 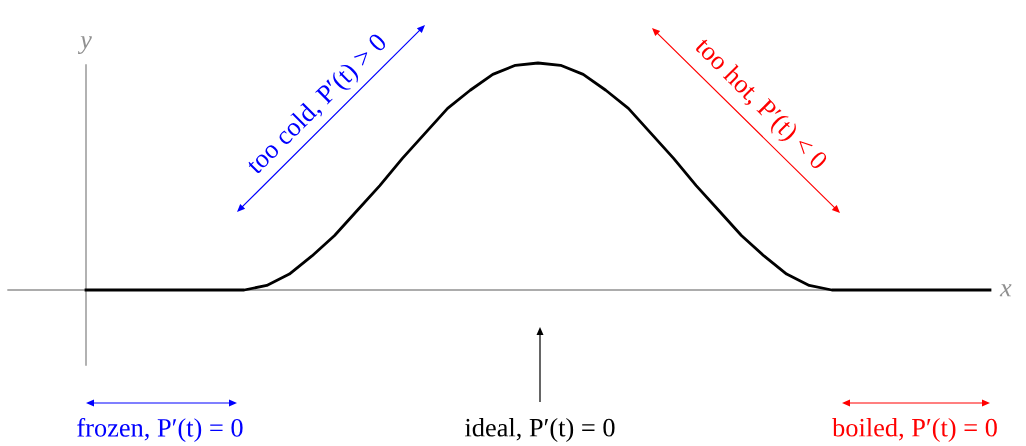 What do you see at coordinates (160, 430) in the screenshot?
I see `text: frozen, P′(t) = 0` at bounding box center [160, 430].